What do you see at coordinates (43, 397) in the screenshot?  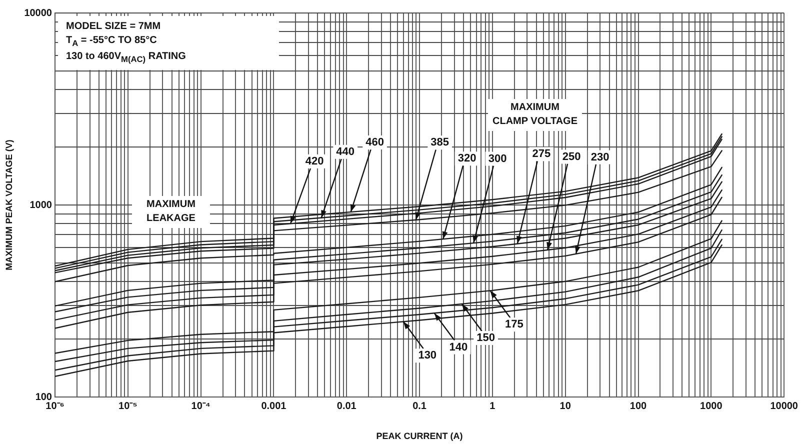 I see `y-tick-label: 100` at bounding box center [43, 397].